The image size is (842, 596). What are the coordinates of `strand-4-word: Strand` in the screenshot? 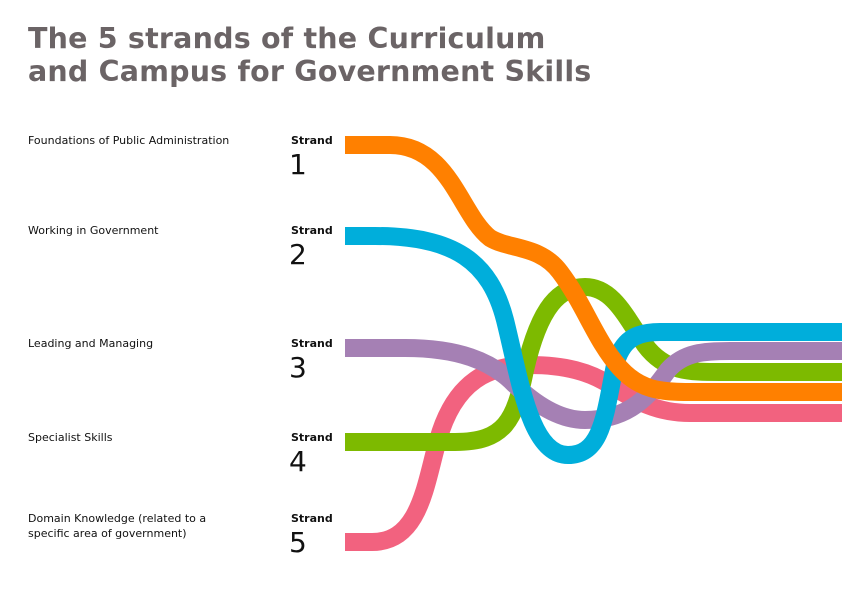 It's located at (312, 437).